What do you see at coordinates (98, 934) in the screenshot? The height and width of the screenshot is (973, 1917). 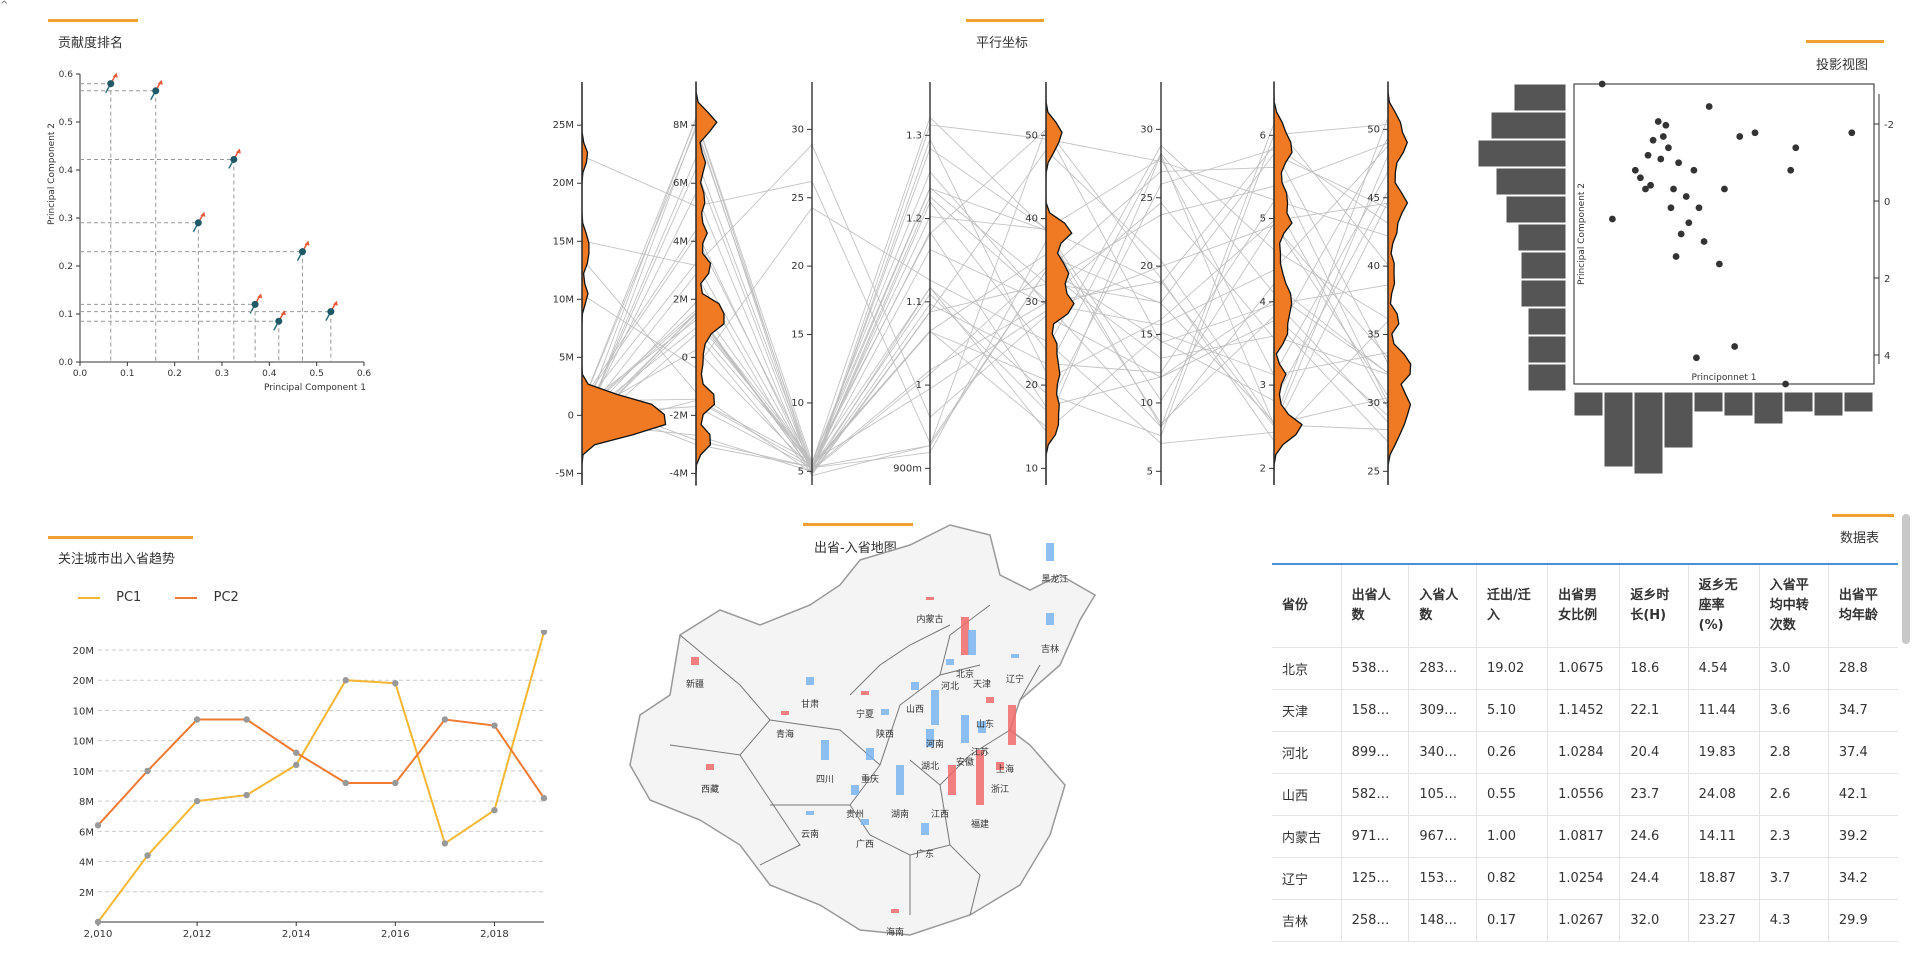 I see `x-tick-label: 2,010` at bounding box center [98, 934].